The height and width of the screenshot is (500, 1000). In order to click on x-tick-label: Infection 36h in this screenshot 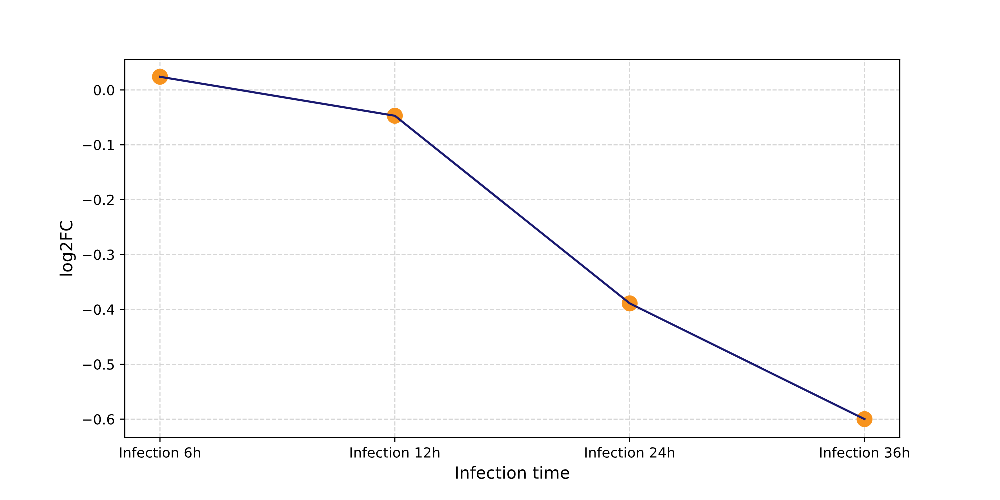, I will do `click(865, 452)`.